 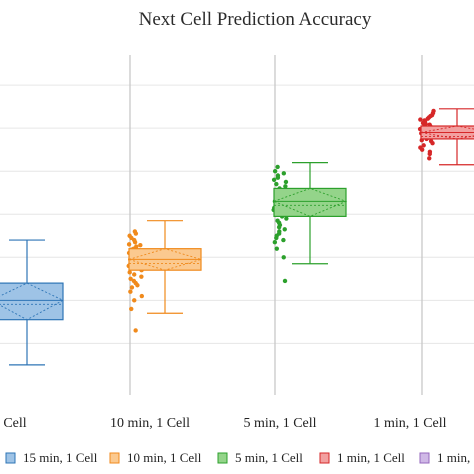 What do you see at coordinates (371, 457) in the screenshot?
I see `legend-label: 1 min, 1 Cell` at bounding box center [371, 457].